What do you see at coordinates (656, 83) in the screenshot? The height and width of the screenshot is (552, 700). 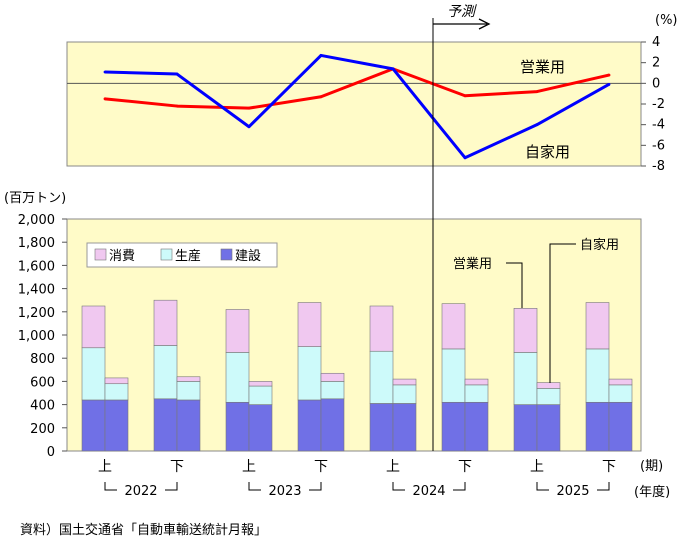 I see `line-y-tick-label: 0` at bounding box center [656, 83].